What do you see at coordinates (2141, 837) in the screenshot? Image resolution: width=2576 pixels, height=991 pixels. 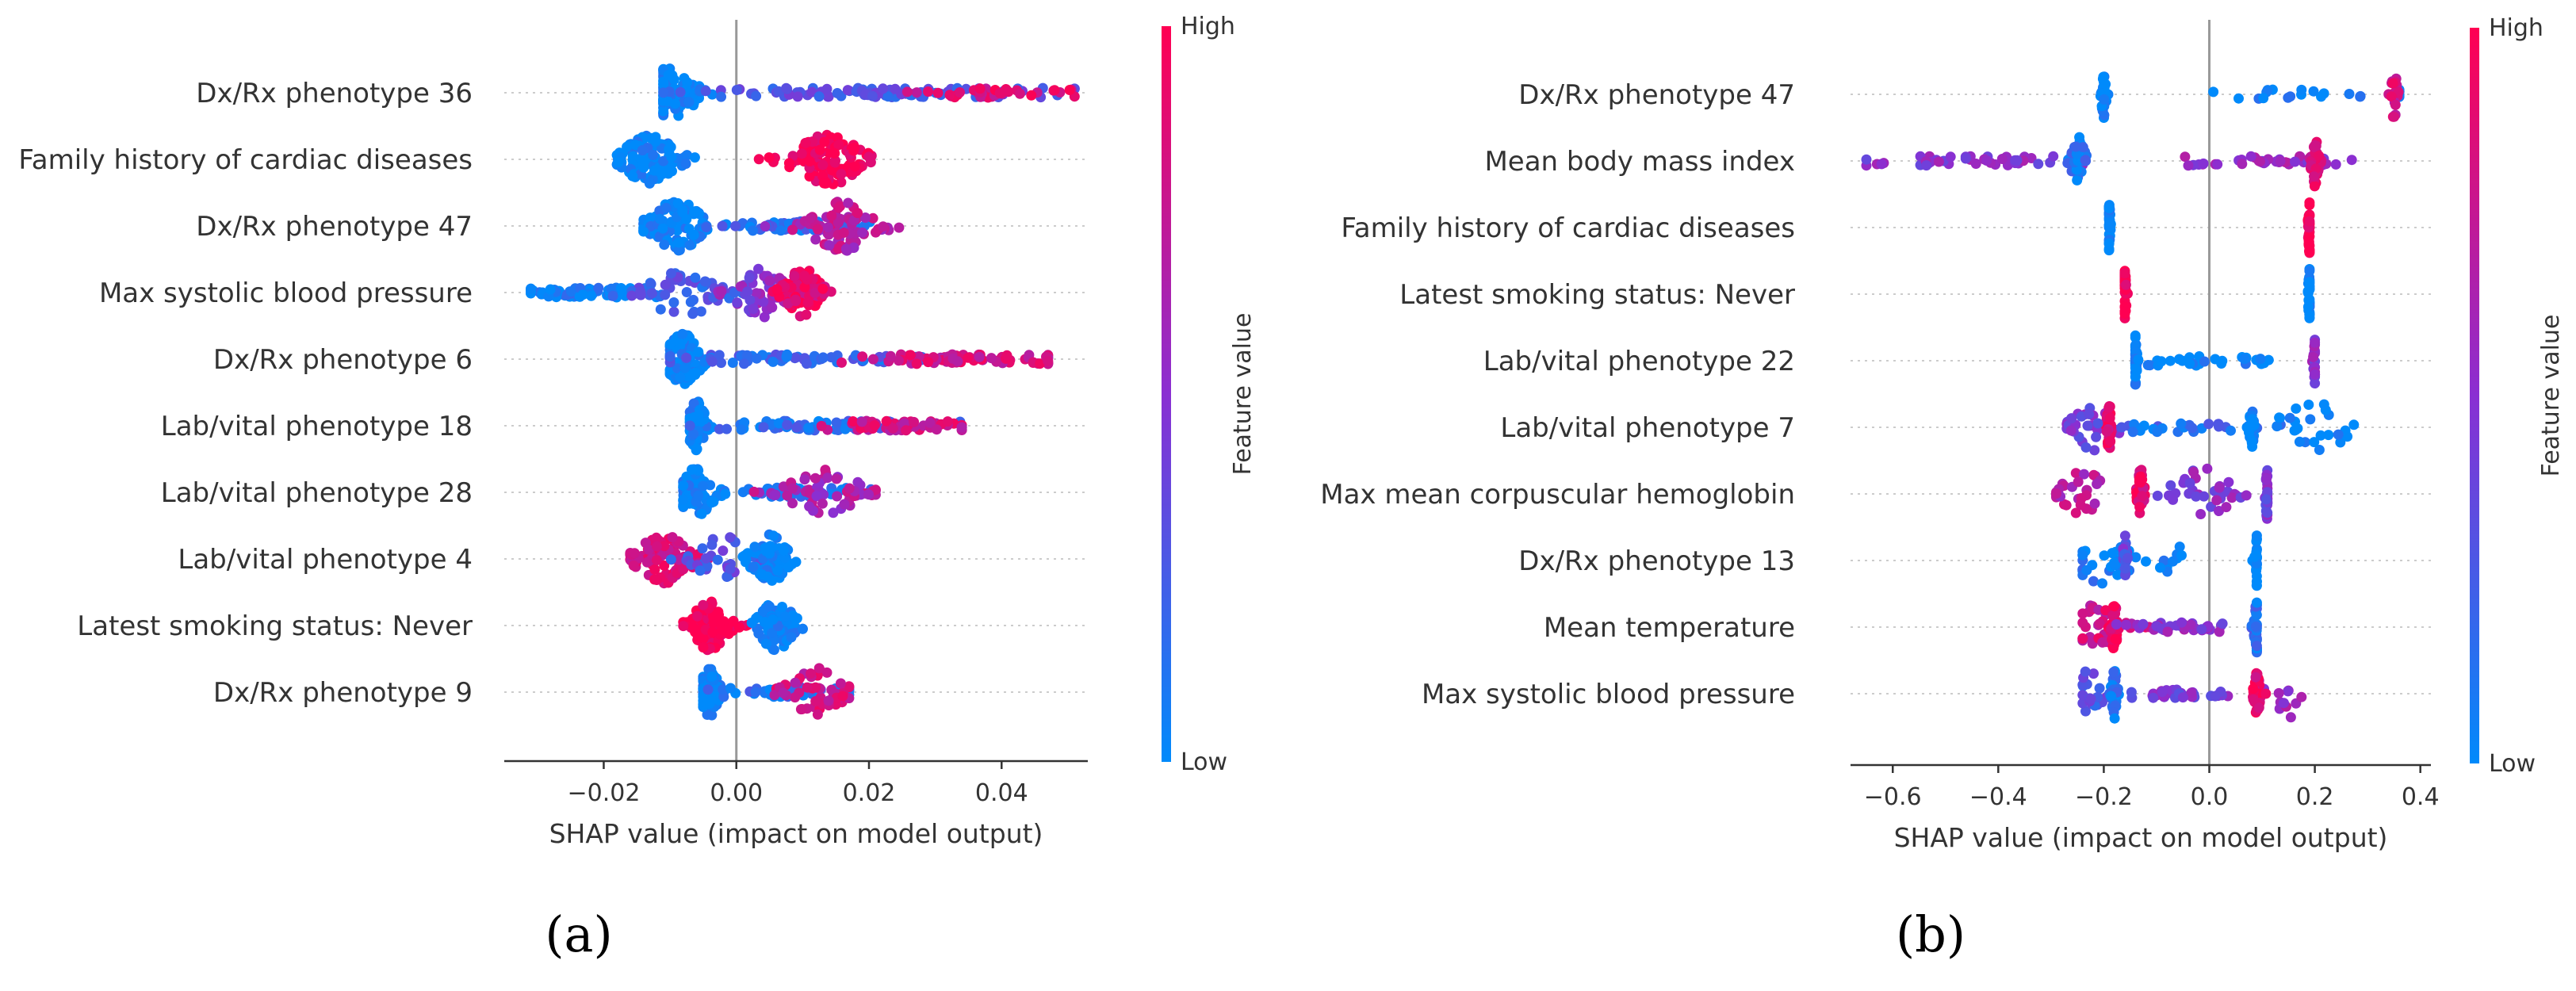 I see `x-axis-label-b: SHAP value (impact on model output)` at bounding box center [2141, 837].